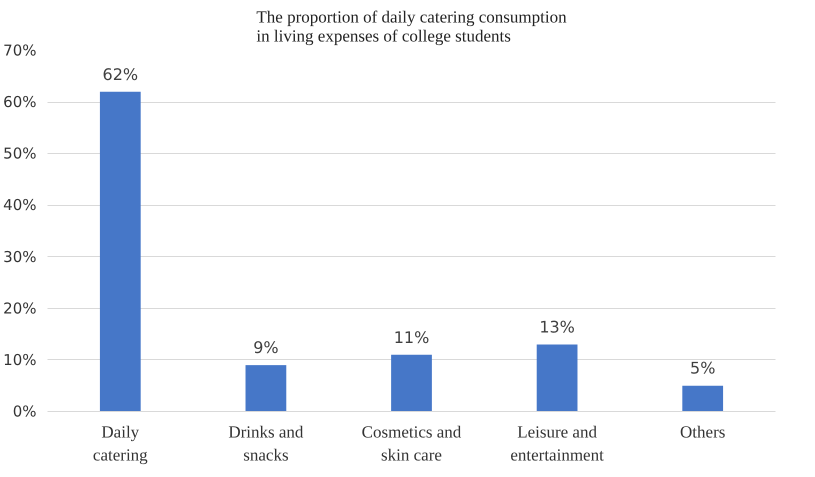 The image size is (815, 477). What do you see at coordinates (412, 443) in the screenshot?
I see `x-tick-label: Cosmetics and skin care` at bounding box center [412, 443].